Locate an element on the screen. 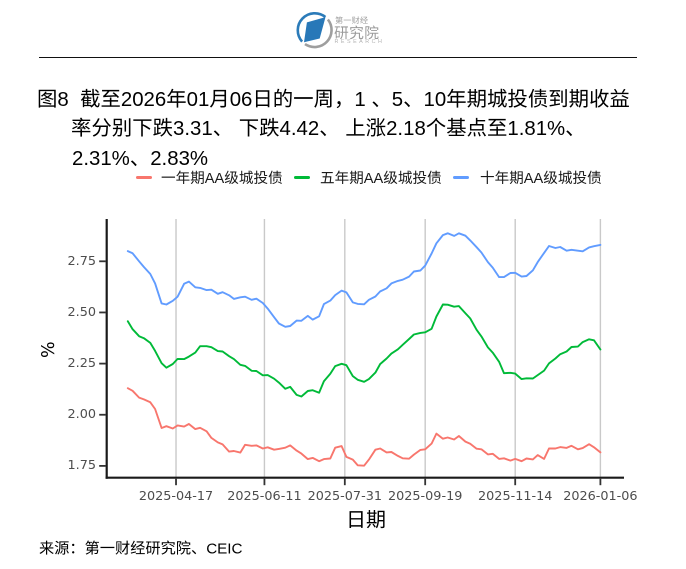 The width and height of the screenshot is (686, 569). logo-mark-icon is located at coordinates (314, 30).